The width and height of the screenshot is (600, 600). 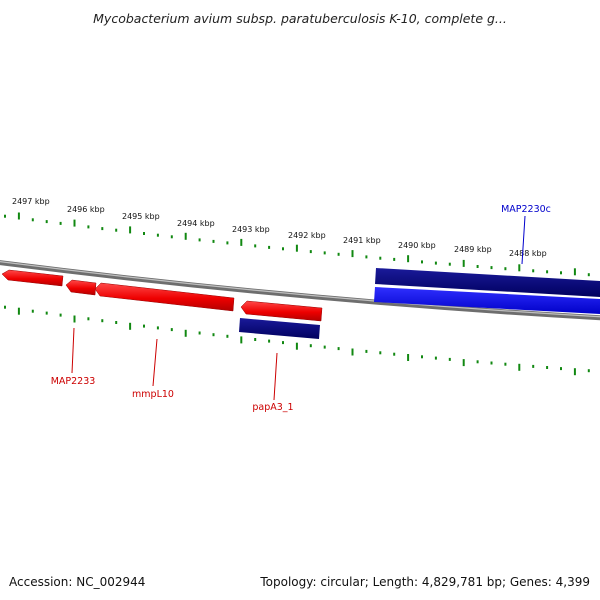 I want to click on scale-label-2493: 2493 kbp, so click(x=251, y=229).